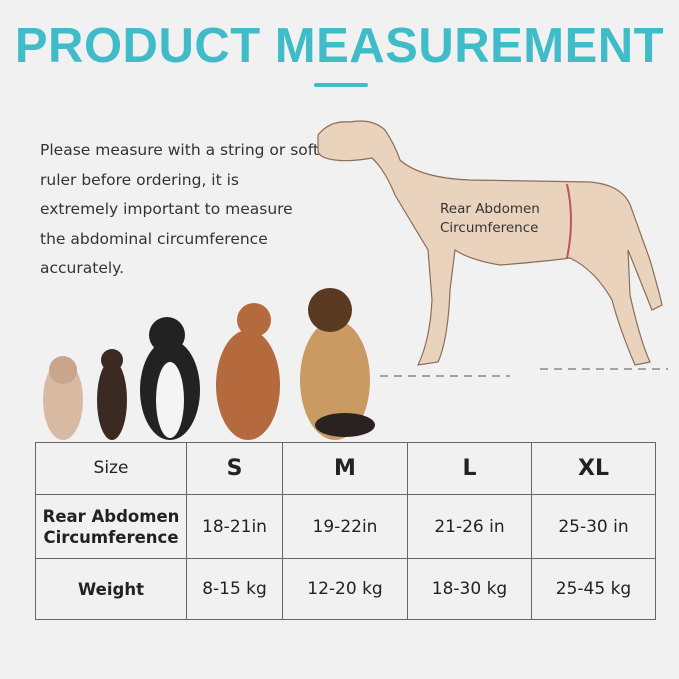 Image resolution: width=679 pixels, height=679 pixels. I want to click on table-cell: 19-22in, so click(345, 526).